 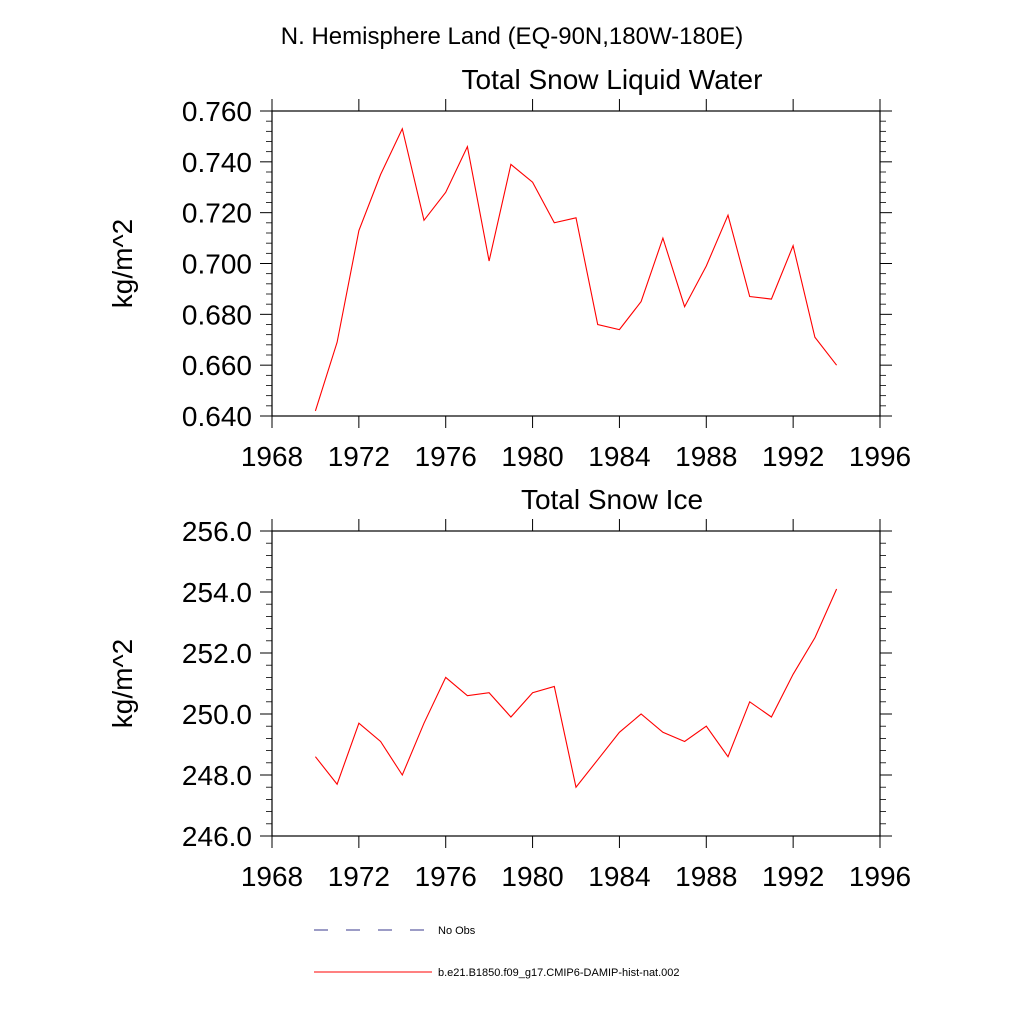 I want to click on panel-title: Total Snow Ice, so click(x=612, y=499).